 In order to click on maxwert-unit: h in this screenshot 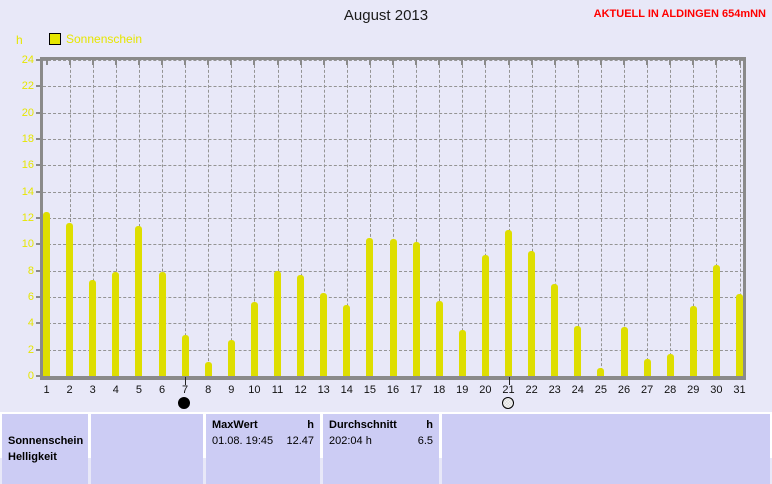, I will do `click(310, 425)`.